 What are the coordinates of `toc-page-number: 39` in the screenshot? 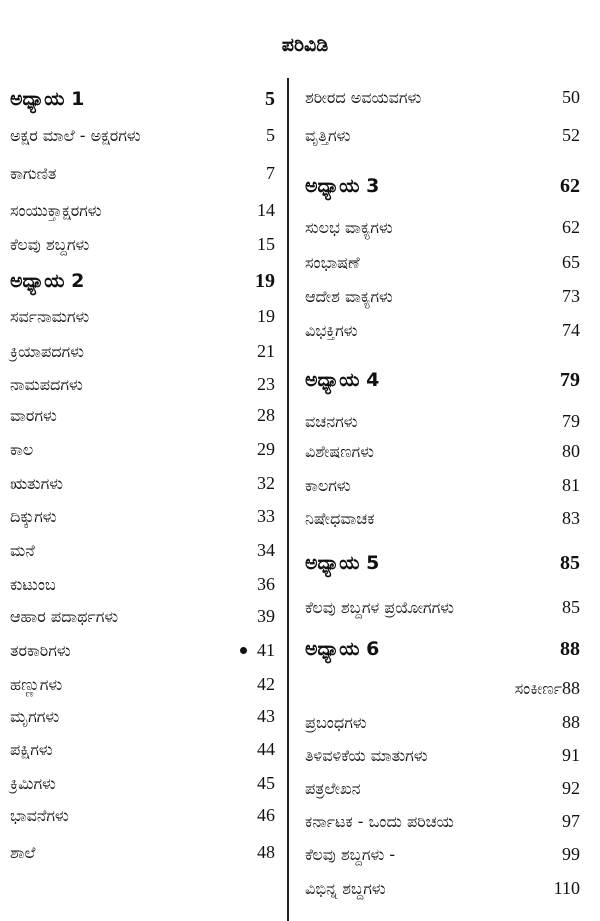 It's located at (266, 616).